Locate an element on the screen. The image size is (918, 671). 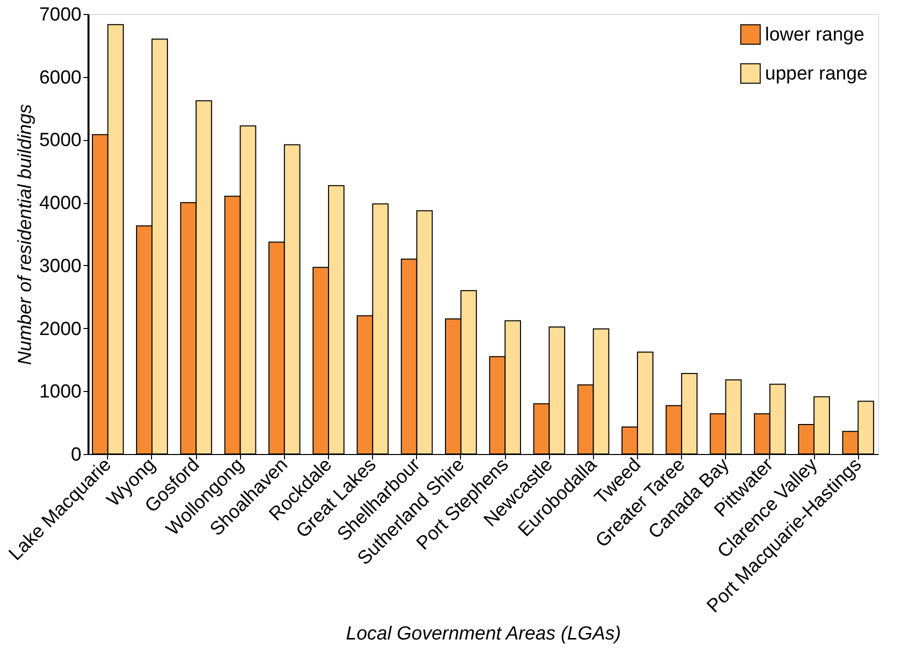
legend-label: lower range is located at coordinates (814, 35).